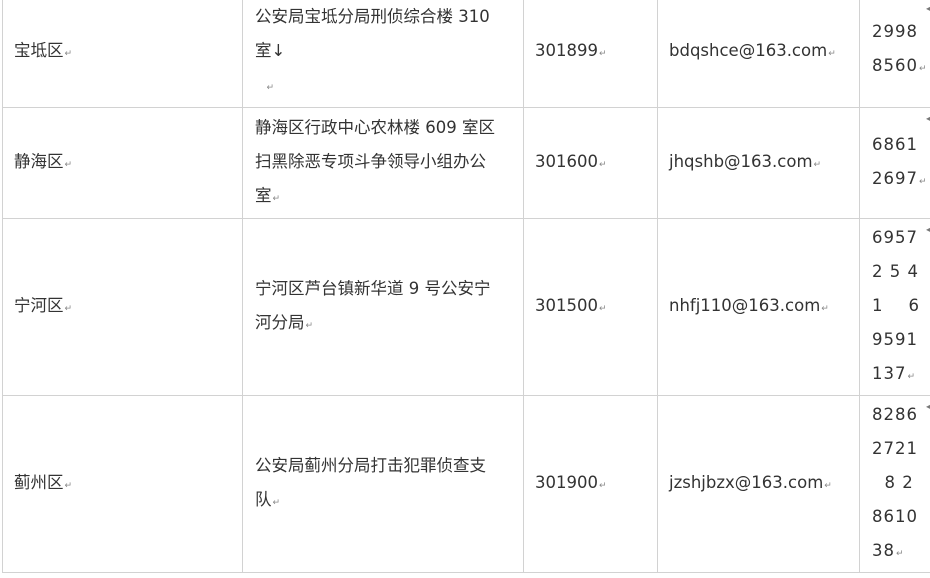  What do you see at coordinates (383, 484) in the screenshot?
I see `address-cell: 公安局蓟州分局打击犯罪侦查支 队` at bounding box center [383, 484].